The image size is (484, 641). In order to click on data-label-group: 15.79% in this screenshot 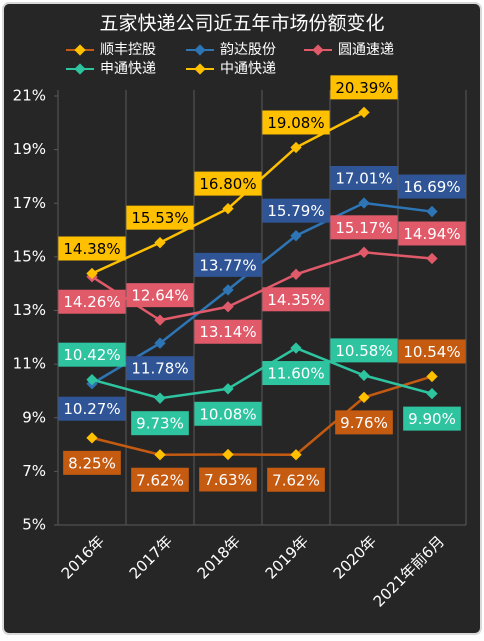, I will do `click(296, 210)`.